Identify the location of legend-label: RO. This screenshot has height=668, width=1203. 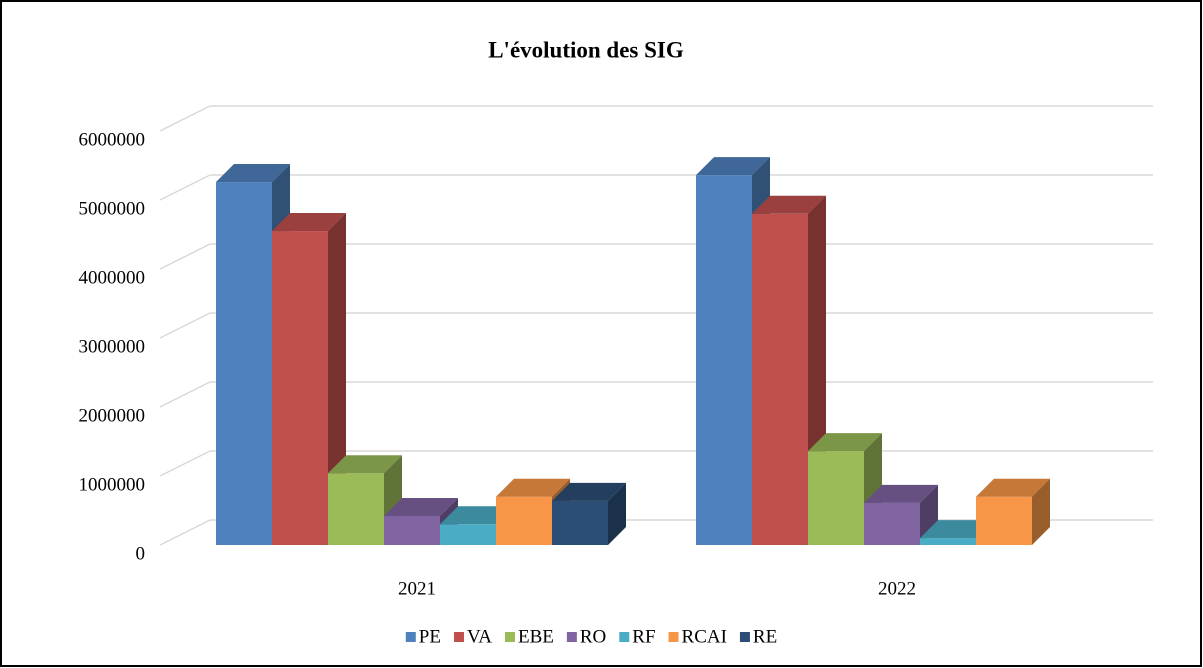
(593, 636).